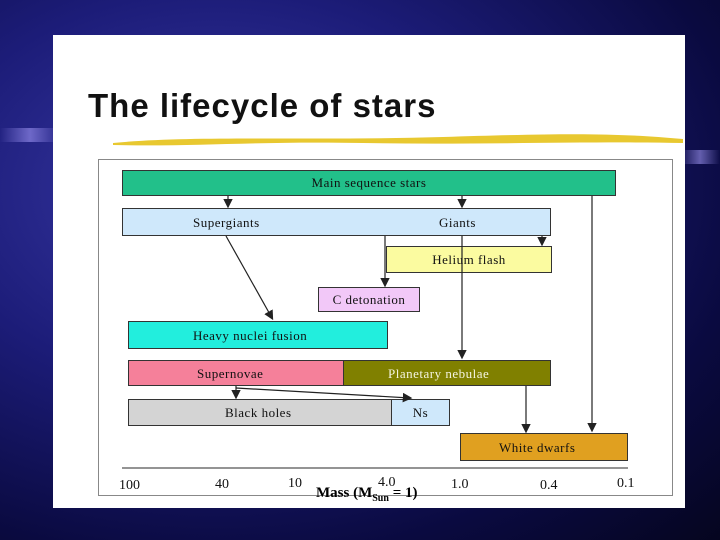 The height and width of the screenshot is (540, 720). I want to click on axis-tick: 100, so click(129, 485).